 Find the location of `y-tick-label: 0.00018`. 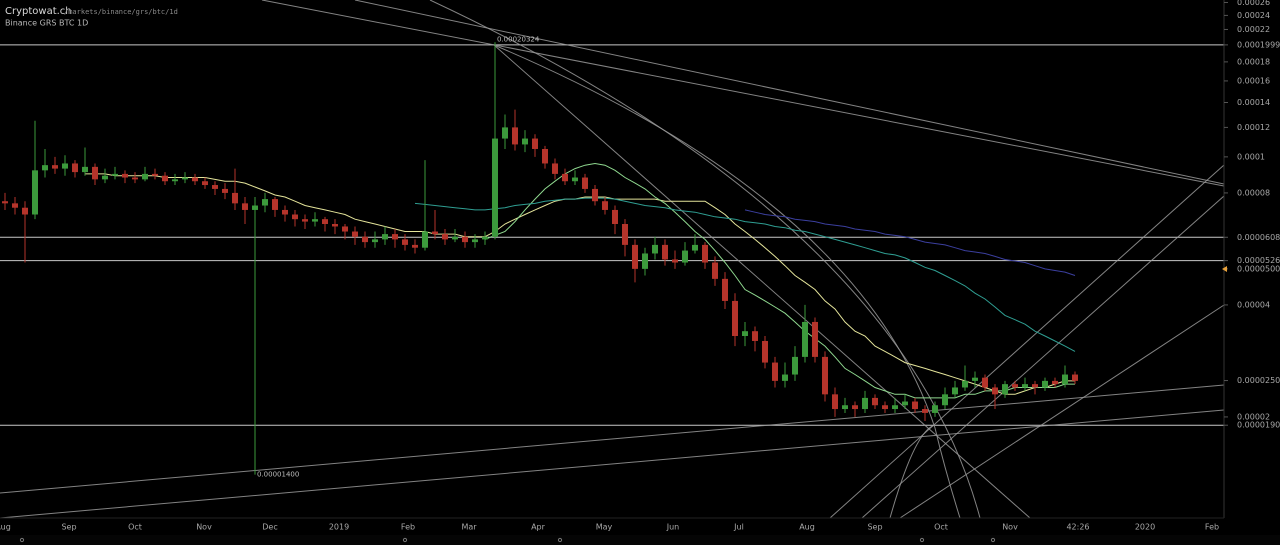

y-tick-label: 0.00018 is located at coordinates (1253, 61).